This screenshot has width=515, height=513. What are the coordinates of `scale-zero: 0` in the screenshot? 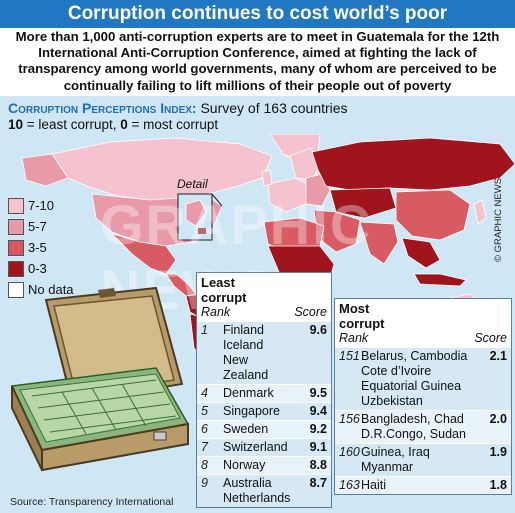 It's located at (124, 124).